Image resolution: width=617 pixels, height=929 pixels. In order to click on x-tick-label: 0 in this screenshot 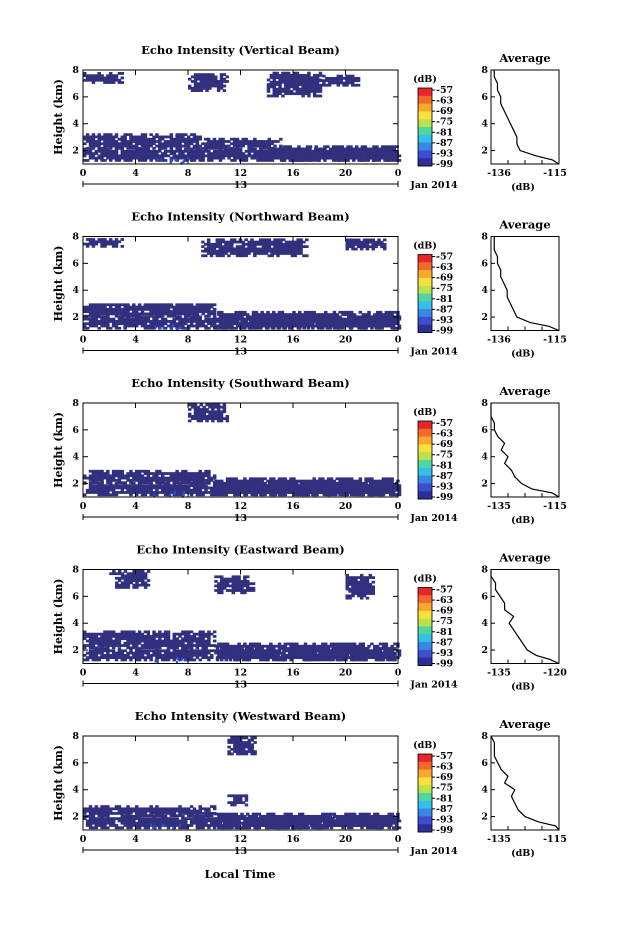, I will do `click(83, 340)`.